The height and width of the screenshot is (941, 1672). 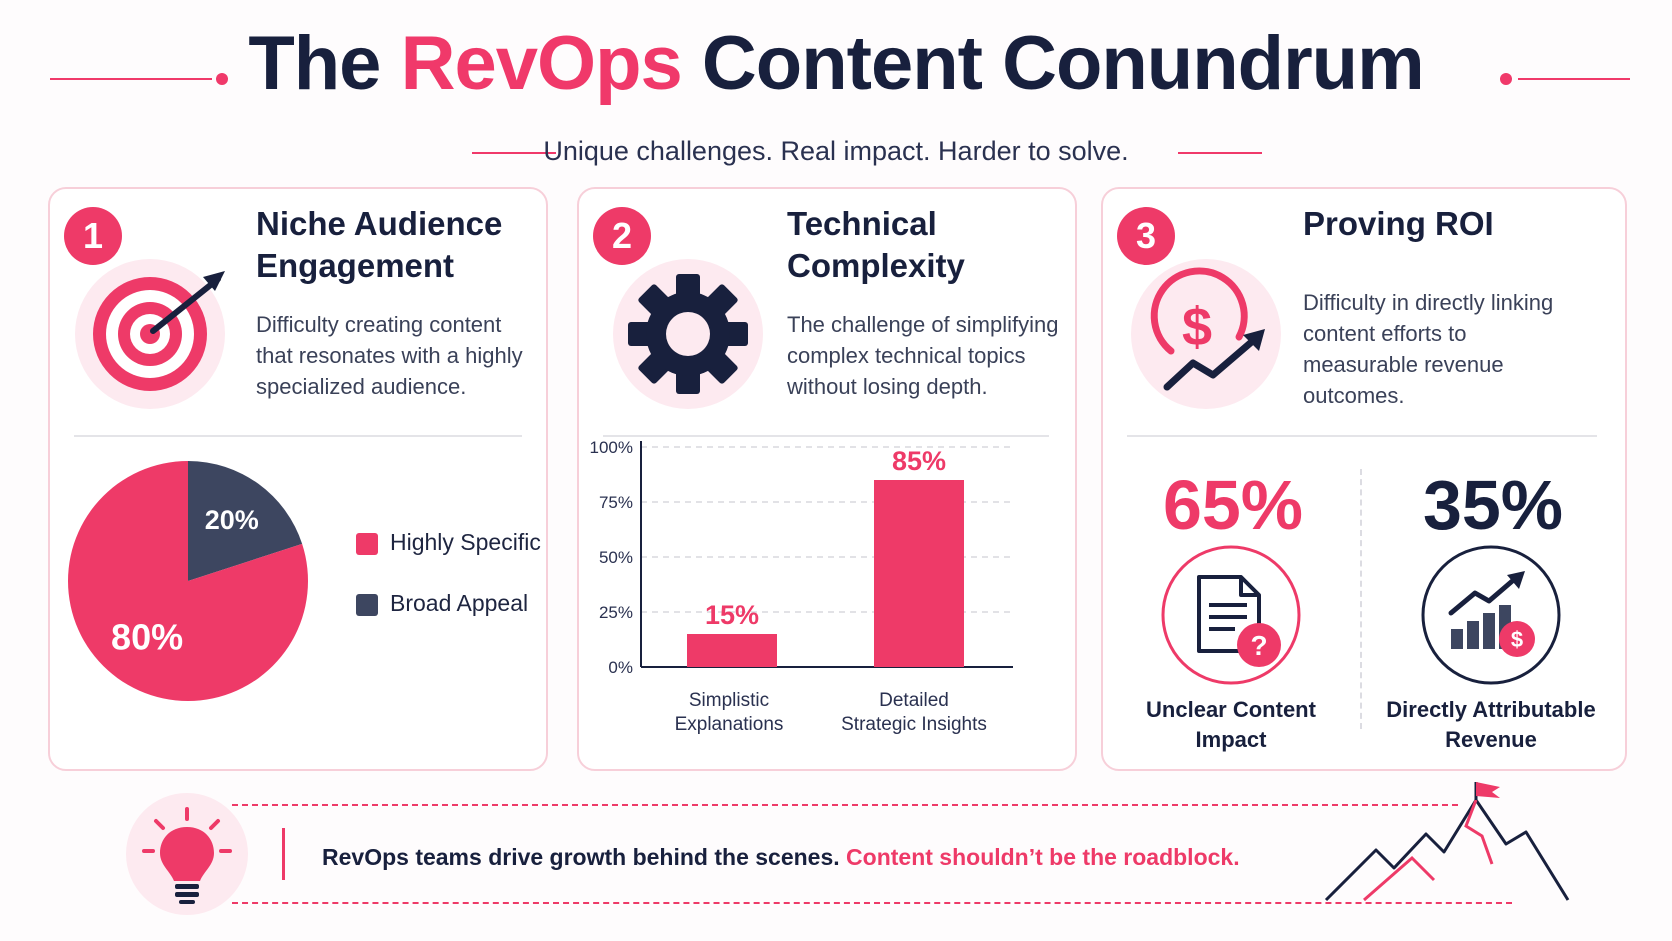 I want to click on target-icon, so click(x=159, y=331).